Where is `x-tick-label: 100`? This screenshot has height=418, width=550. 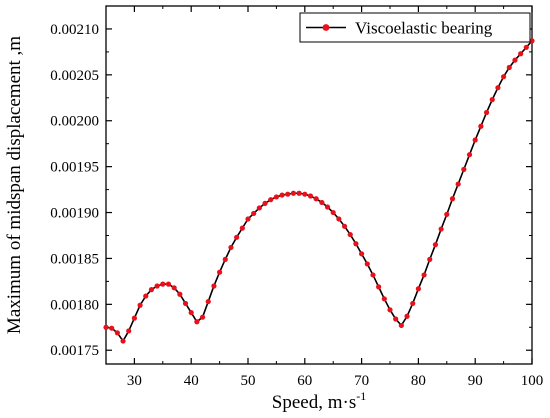
x-tick-label: 100 is located at coordinates (532, 381).